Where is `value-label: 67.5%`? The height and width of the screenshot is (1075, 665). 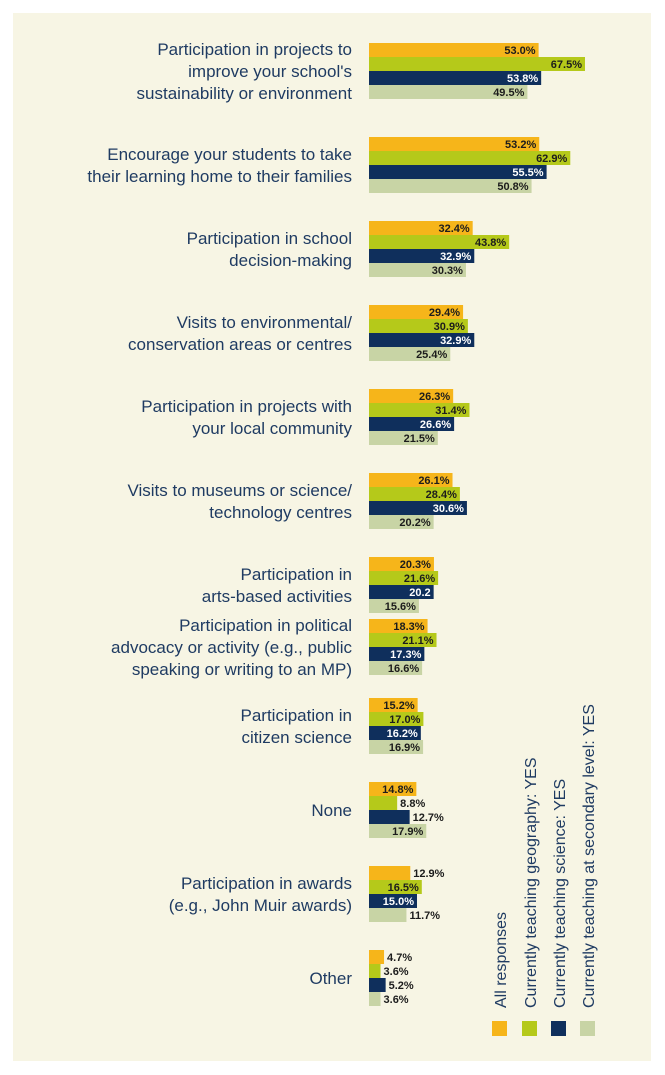
value-label: 67.5% is located at coordinates (566, 65).